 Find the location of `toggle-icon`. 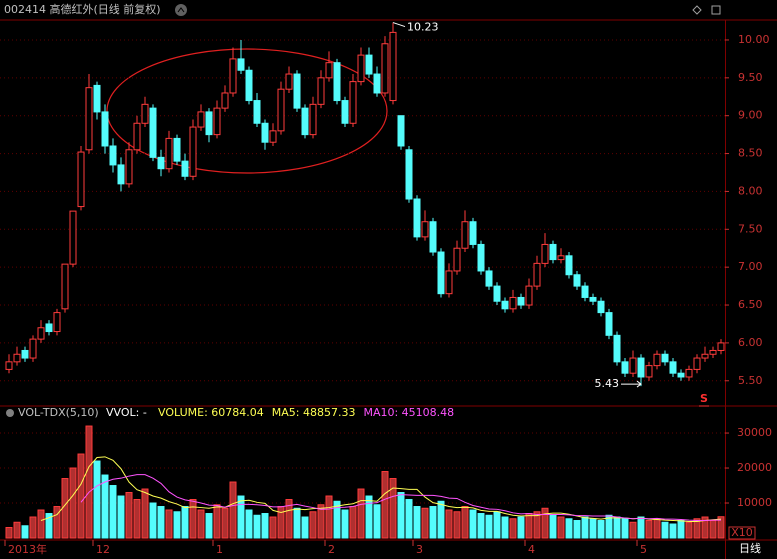

toggle-icon is located at coordinates (181, 10).